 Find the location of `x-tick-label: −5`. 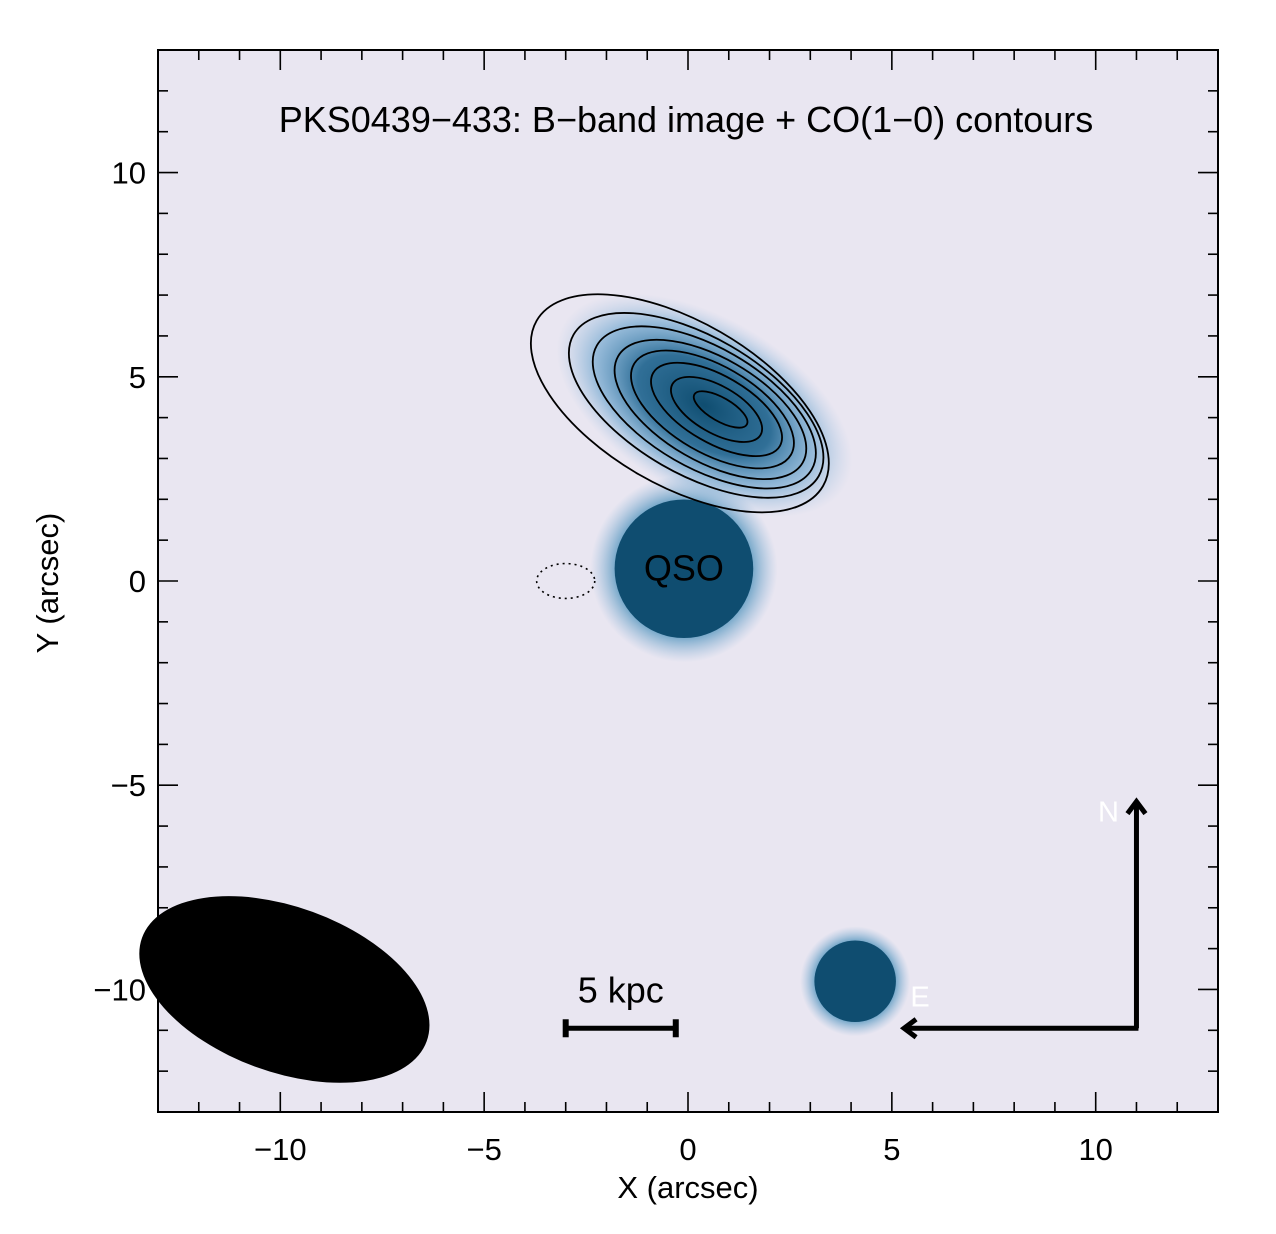

x-tick-label: −5 is located at coordinates (483, 1149).